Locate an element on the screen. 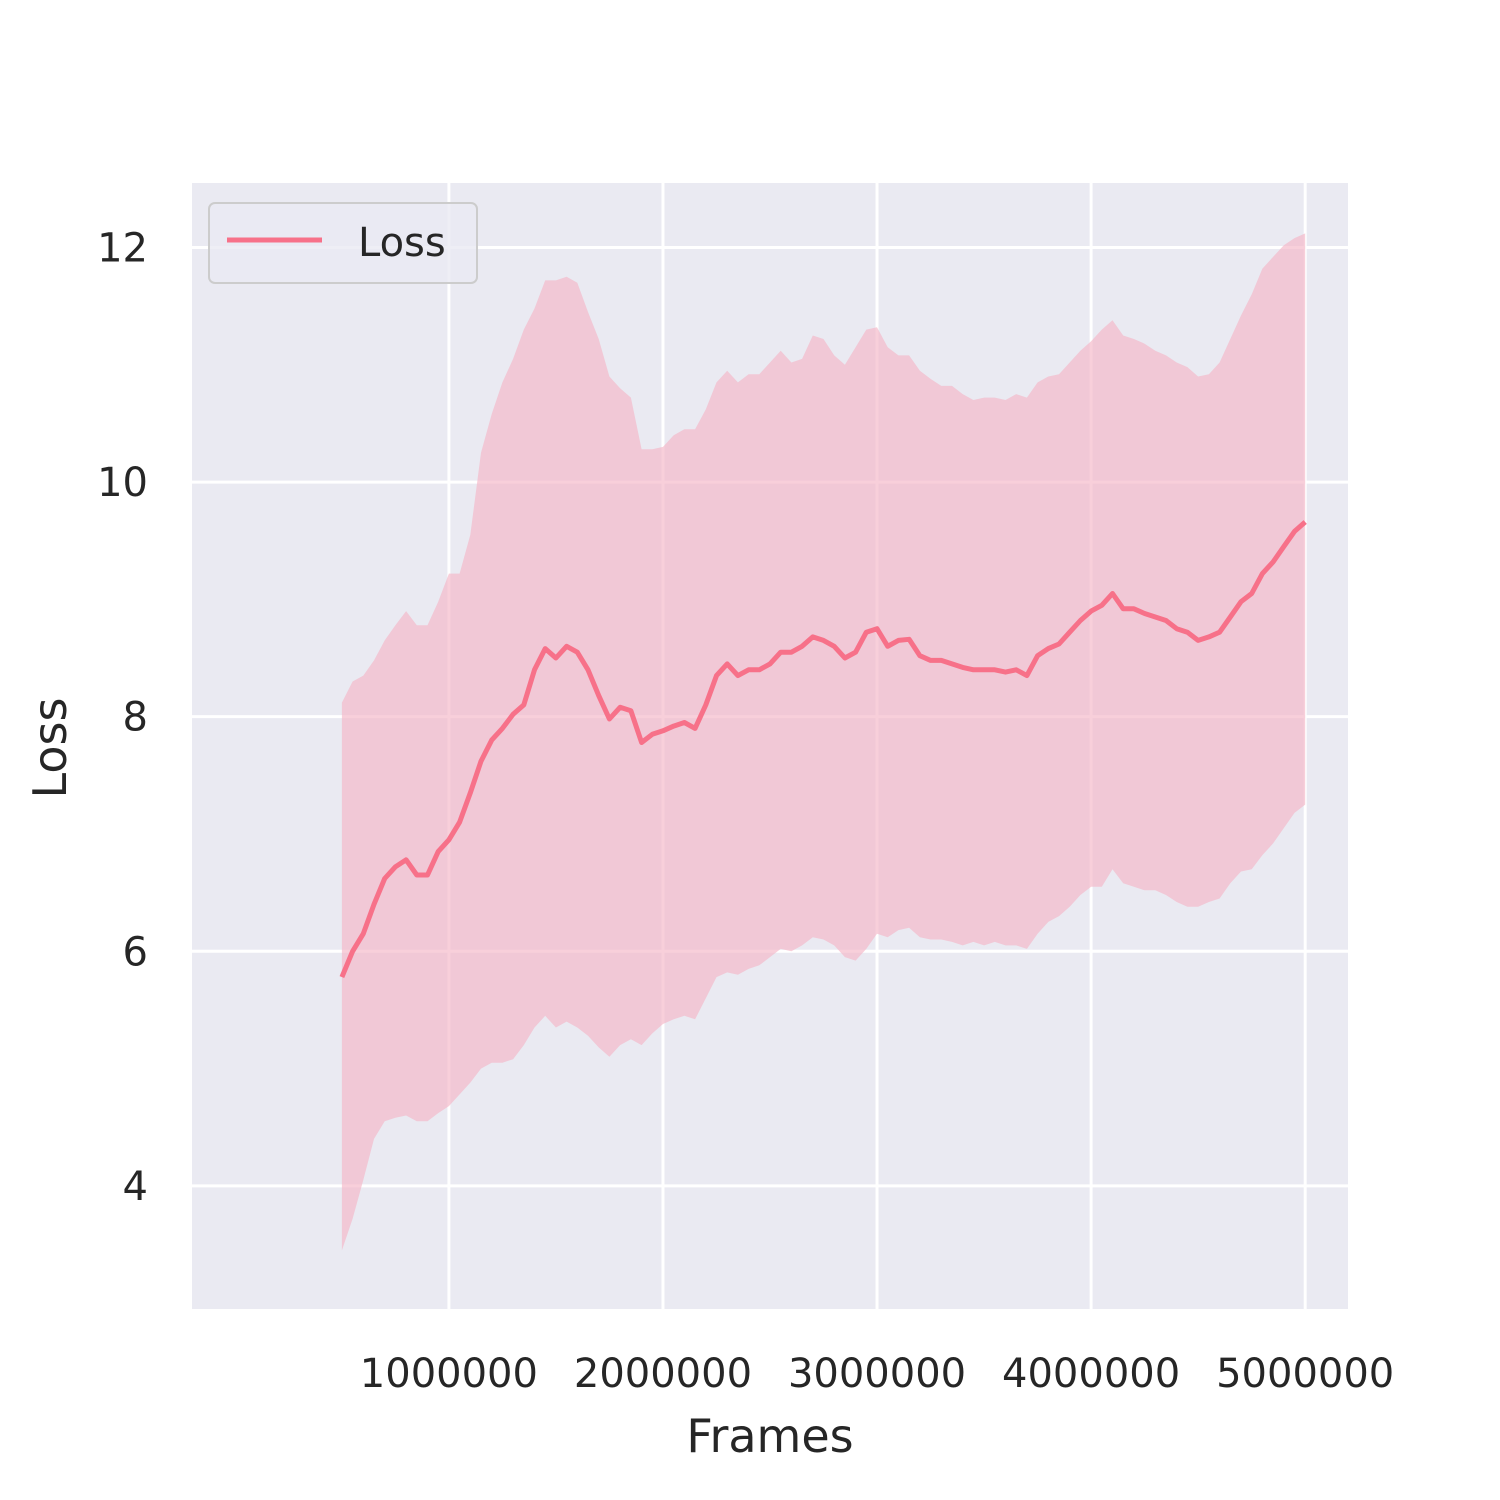  y-axis-label: Loss is located at coordinates (50, 748).